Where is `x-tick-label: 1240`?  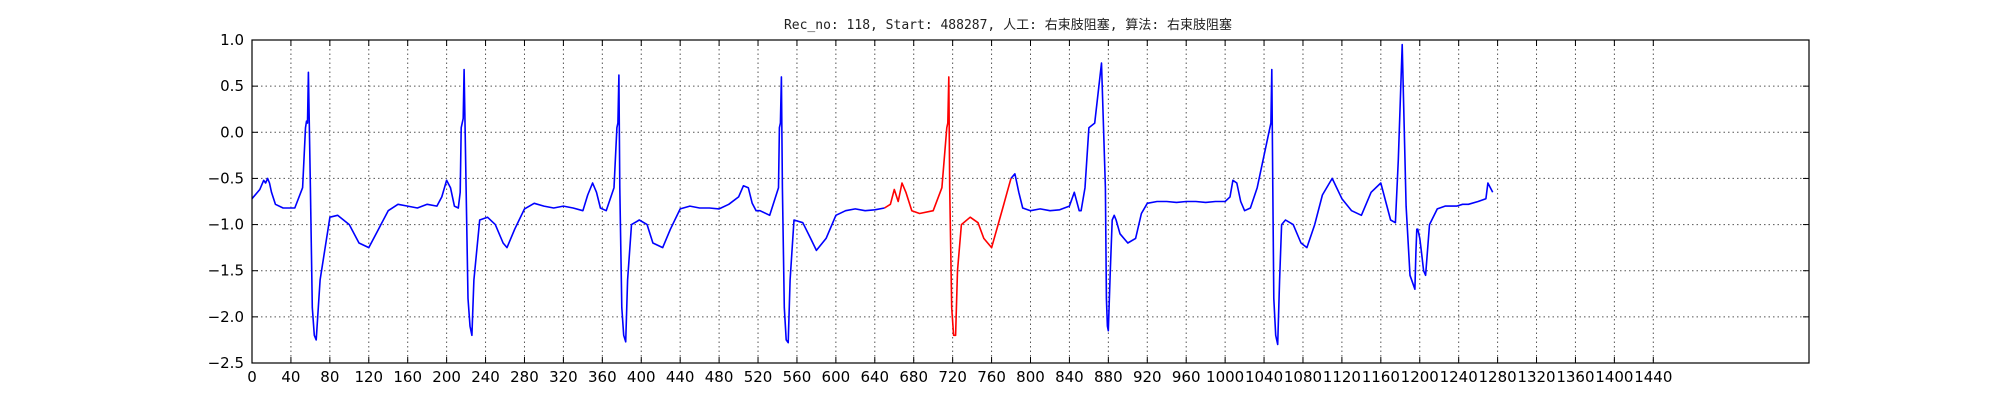
x-tick-label: 1240 is located at coordinates (1459, 377).